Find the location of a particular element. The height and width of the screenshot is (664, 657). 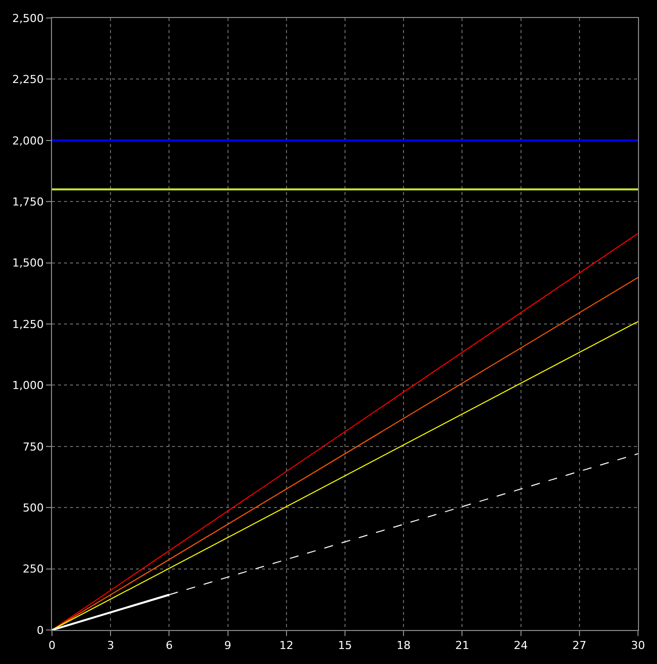

x-tick-label: 30 is located at coordinates (638, 645).